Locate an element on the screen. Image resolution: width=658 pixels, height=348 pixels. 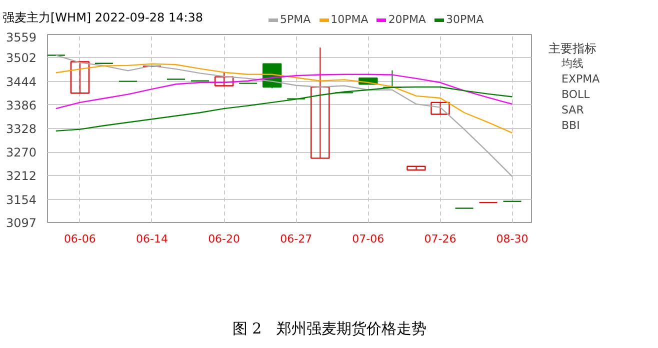
y-tick-label: 3502 is located at coordinates (21, 58).